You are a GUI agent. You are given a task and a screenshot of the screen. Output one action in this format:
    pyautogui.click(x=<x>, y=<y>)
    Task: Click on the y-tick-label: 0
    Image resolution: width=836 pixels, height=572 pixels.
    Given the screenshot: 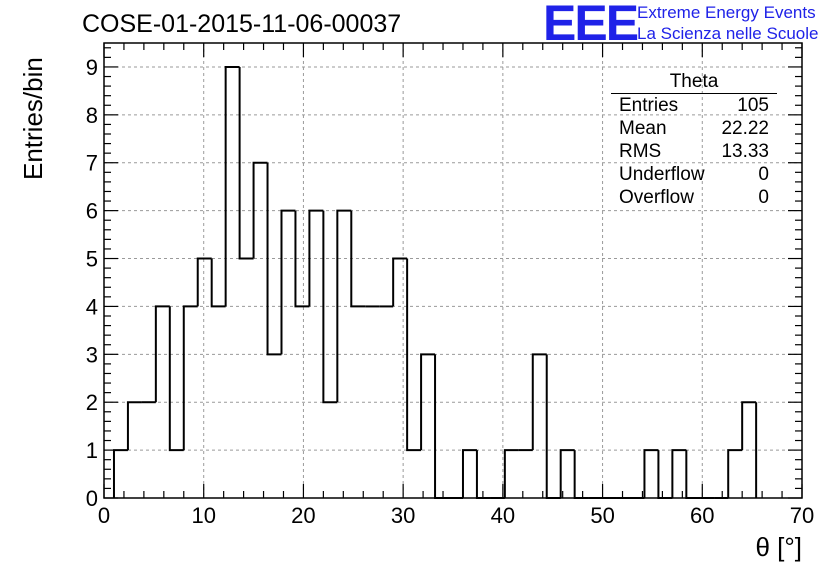 What is the action you would take?
    pyautogui.click(x=92, y=498)
    